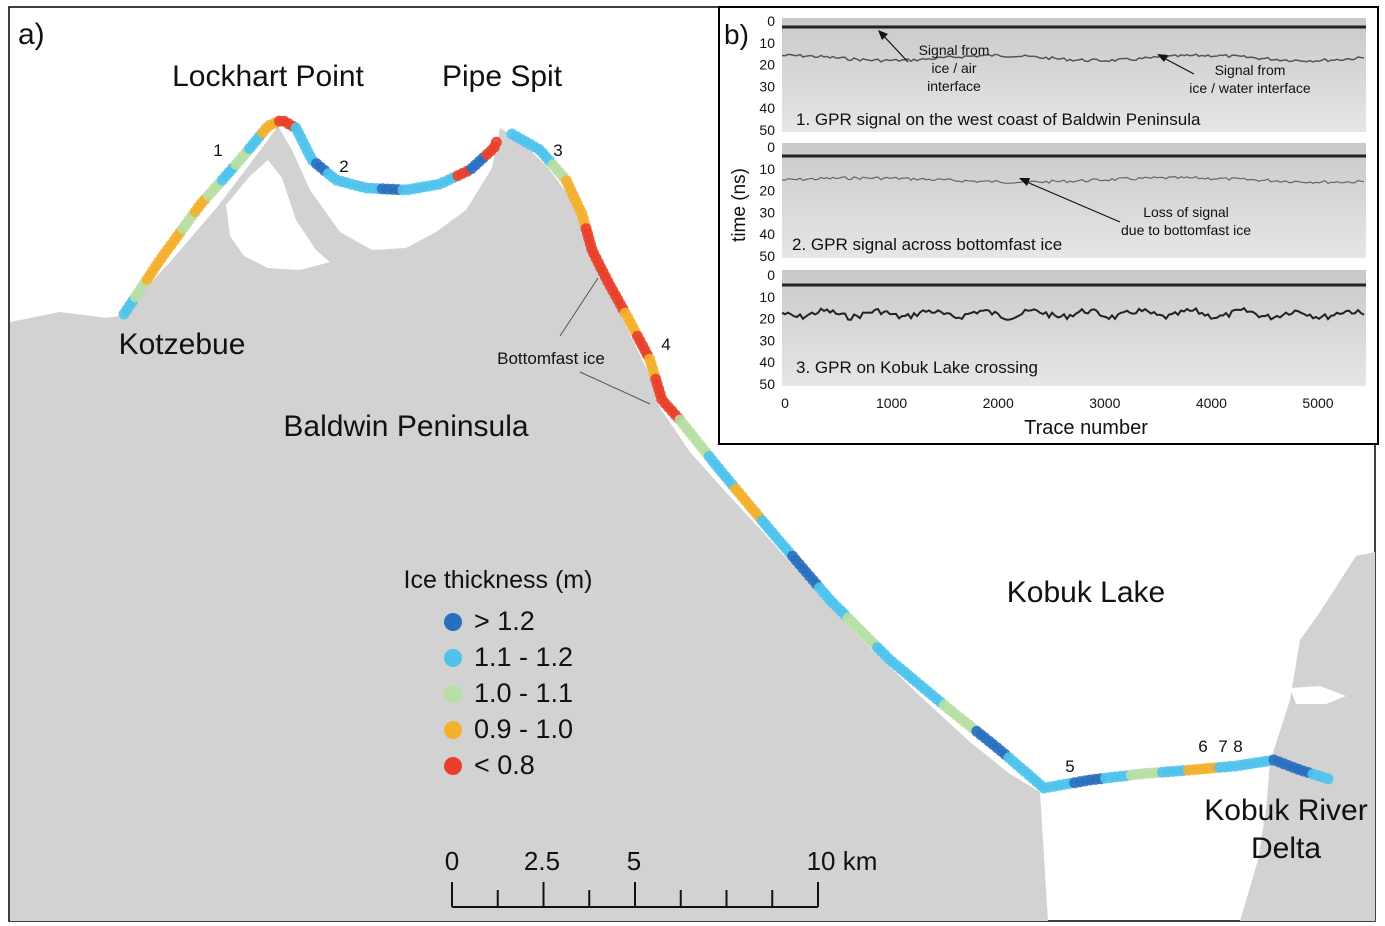 The width and height of the screenshot is (1385, 926). I want to click on note-air-1: Signal from, so click(954, 50).